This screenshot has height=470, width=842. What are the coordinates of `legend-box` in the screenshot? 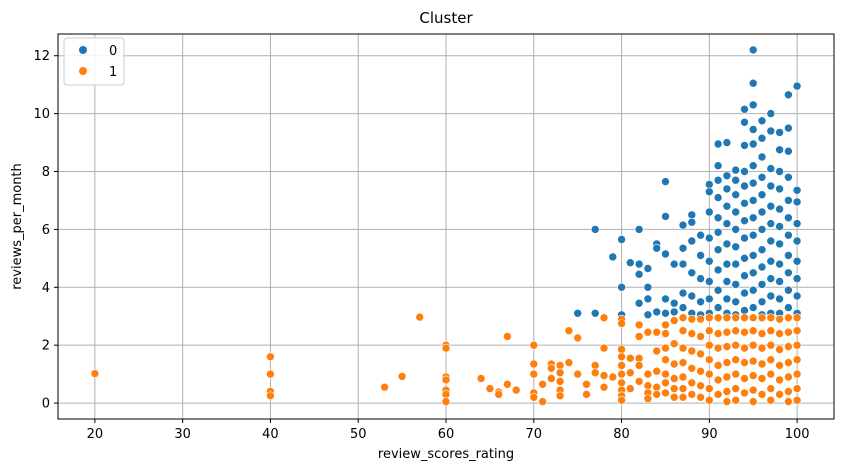 It's located at (94, 61).